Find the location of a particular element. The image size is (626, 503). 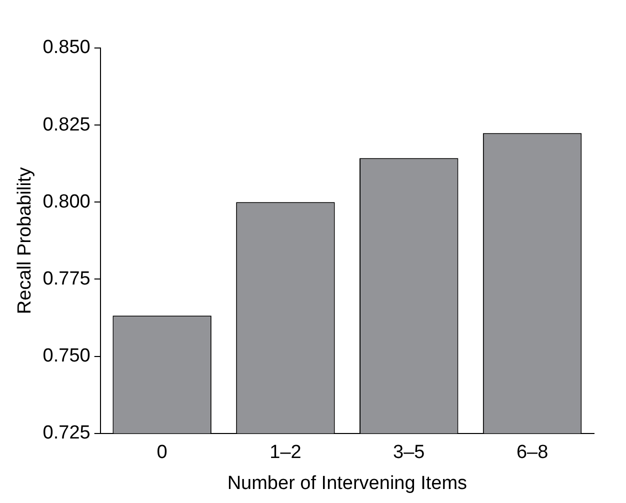

y-tick-label: 0.750 is located at coordinates (66, 356).